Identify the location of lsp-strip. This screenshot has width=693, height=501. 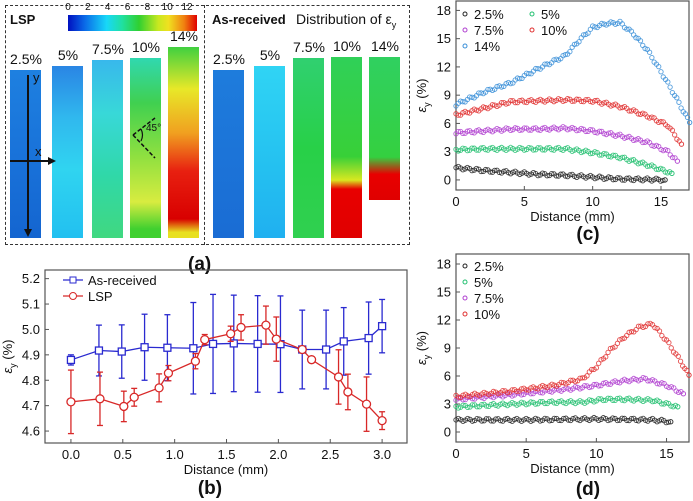
(67, 152).